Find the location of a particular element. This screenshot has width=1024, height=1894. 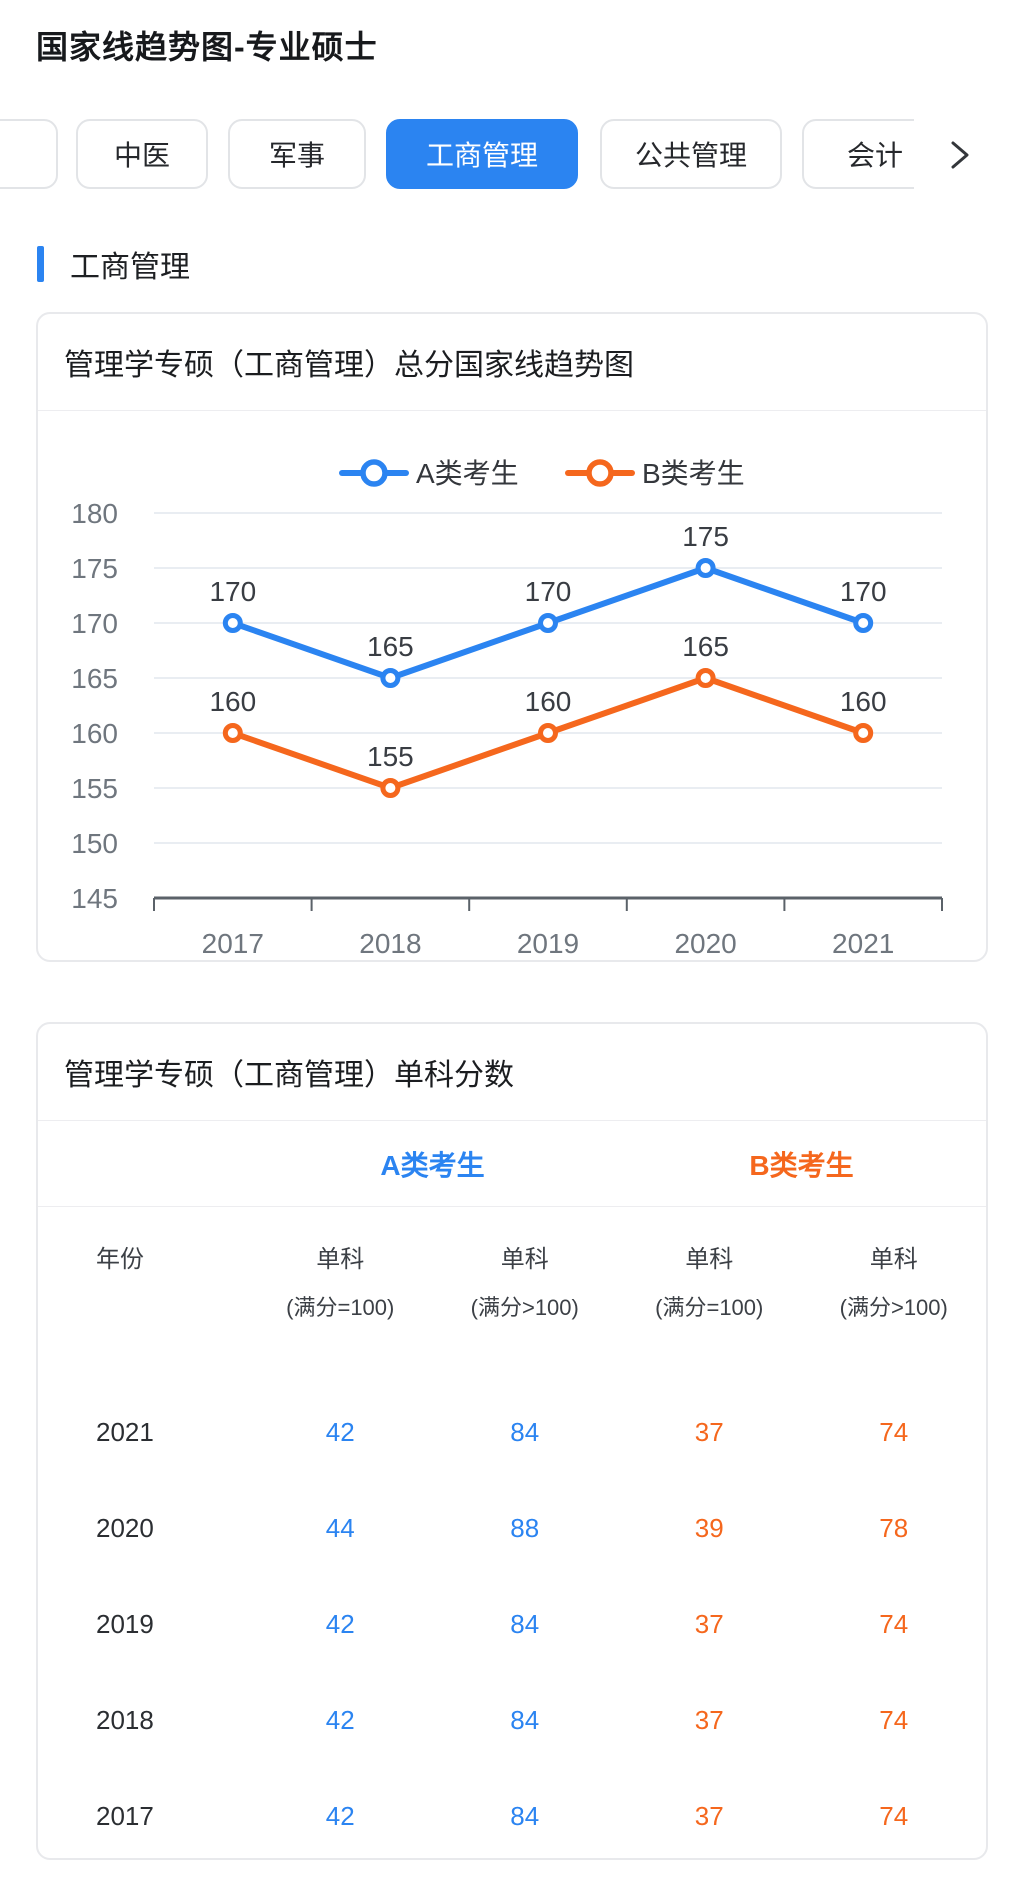

tab-business-admin: 工商管理 is located at coordinates (482, 154).